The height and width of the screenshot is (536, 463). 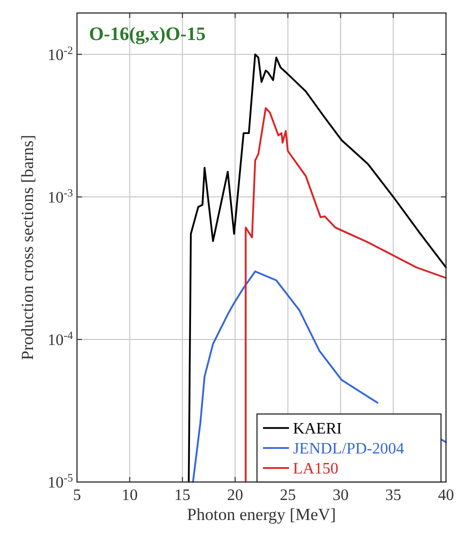 I want to click on x-tick-label: 15, so click(x=182, y=495).